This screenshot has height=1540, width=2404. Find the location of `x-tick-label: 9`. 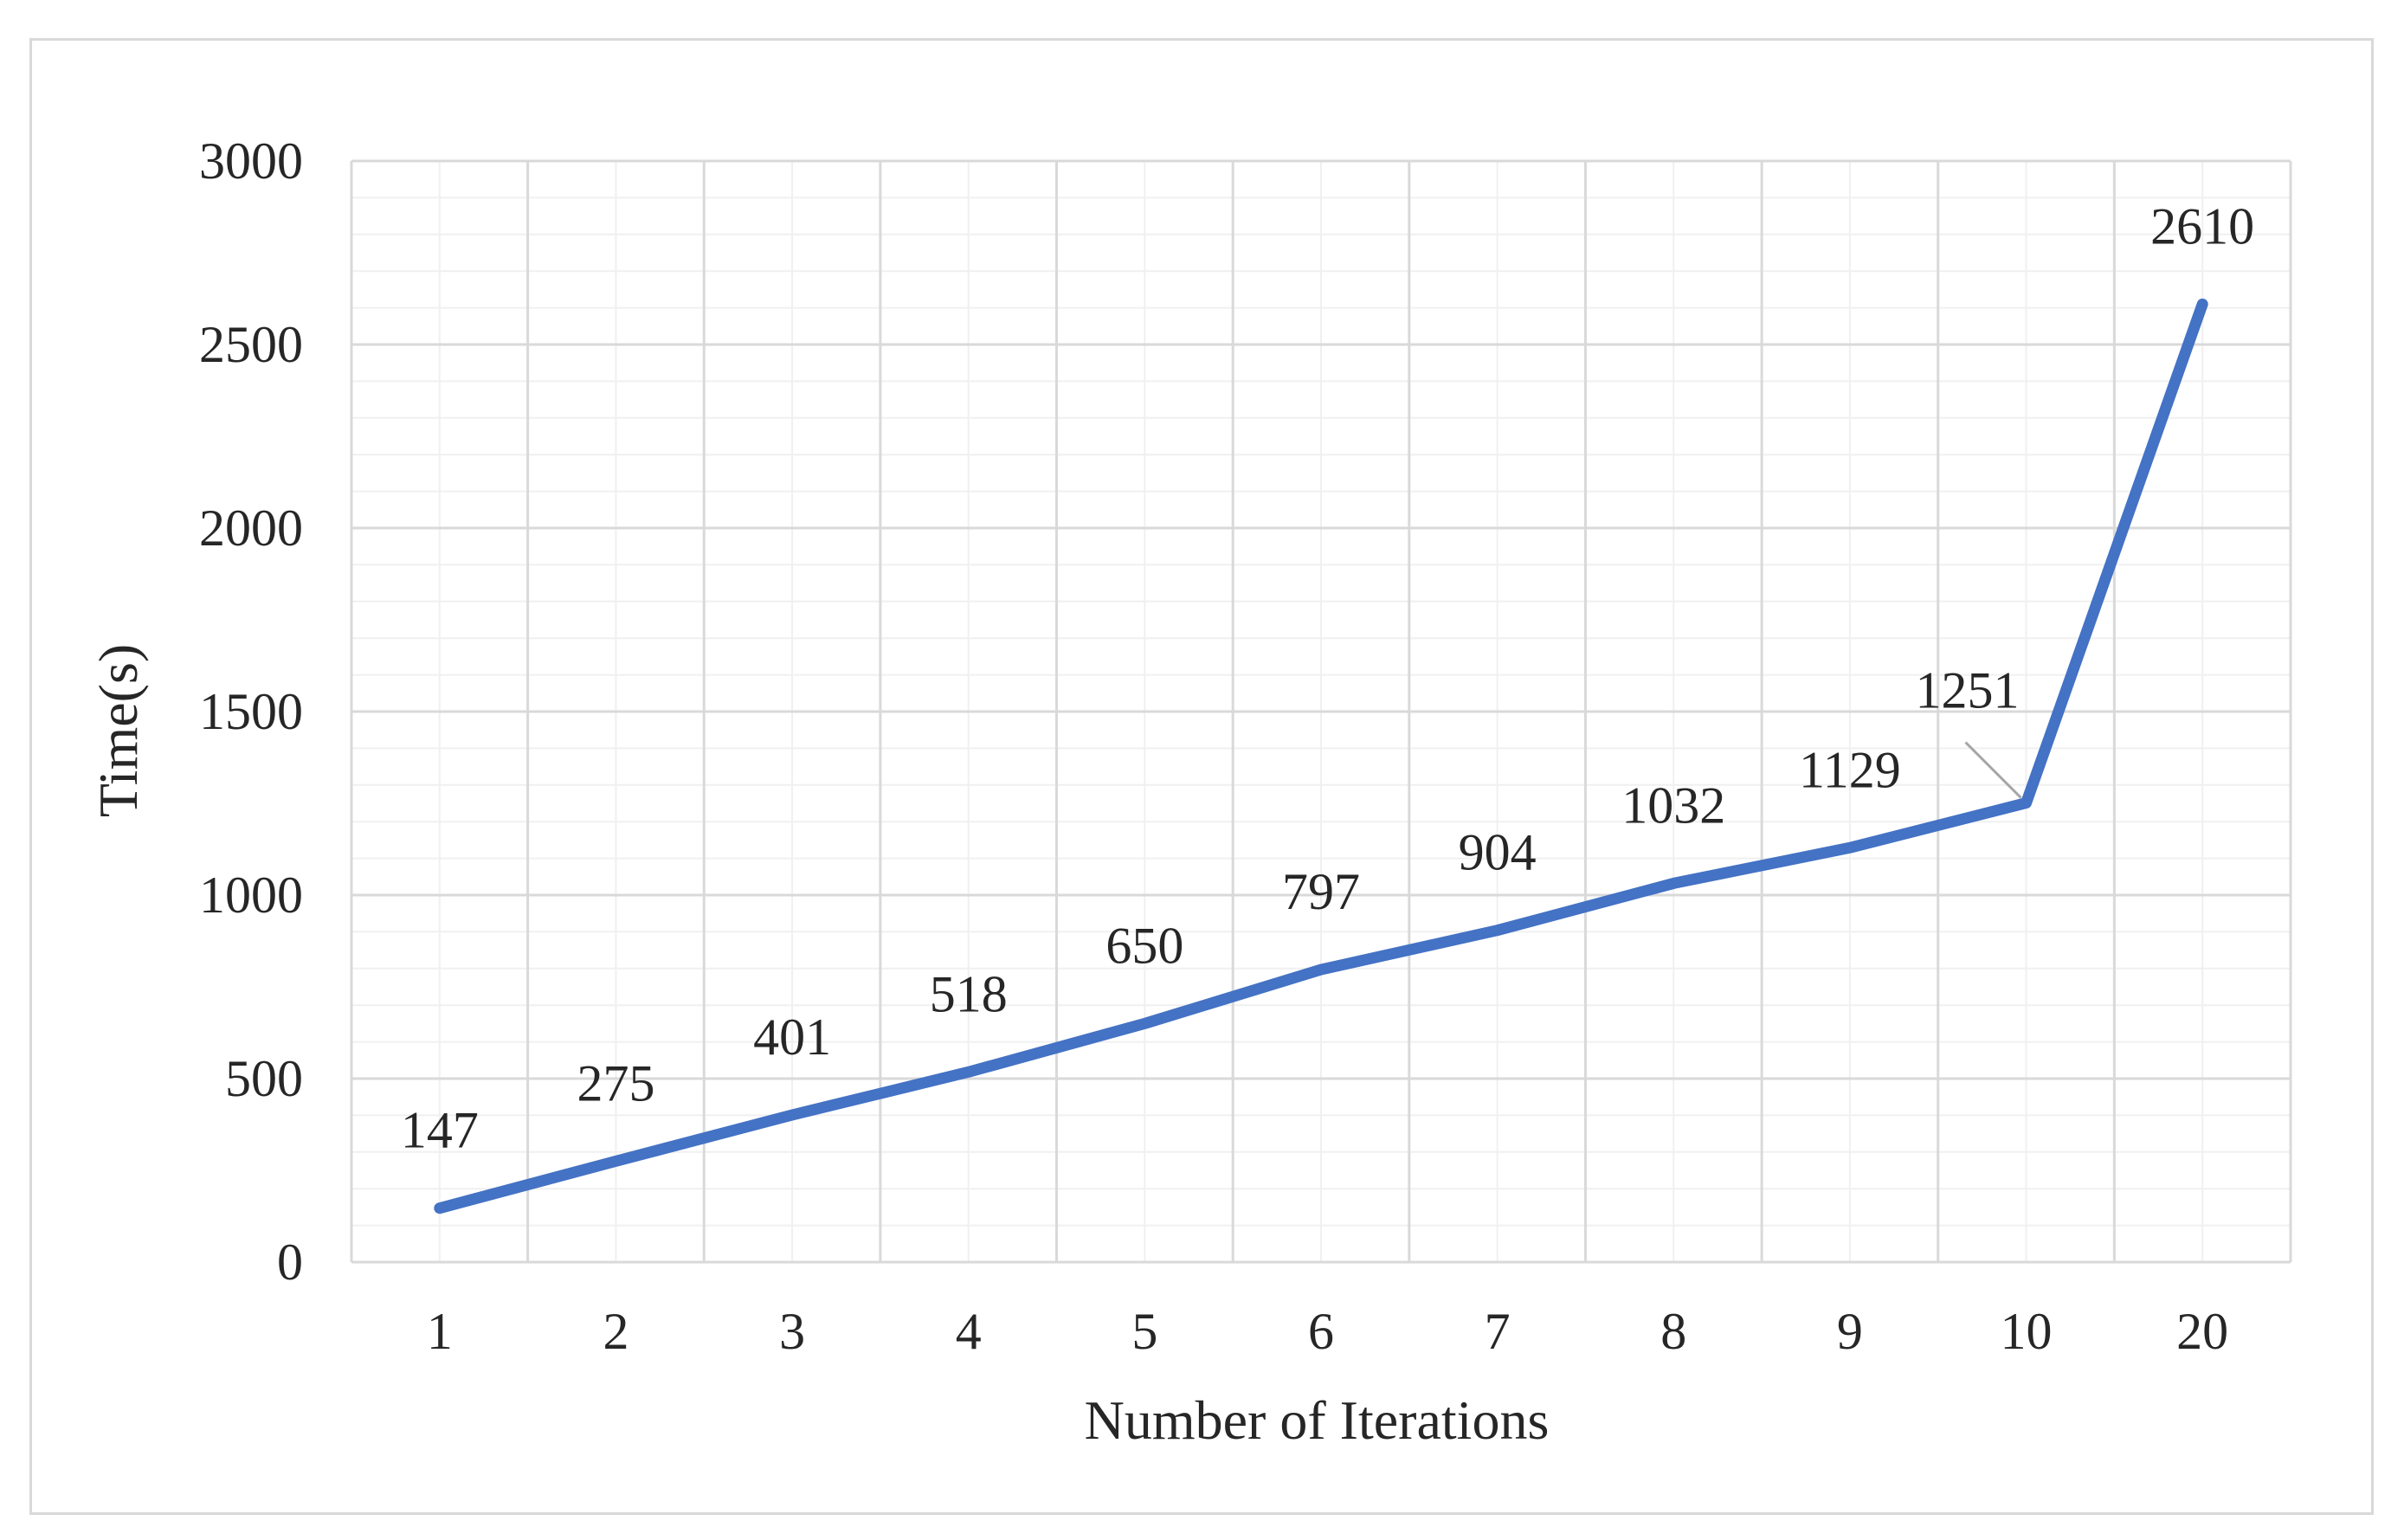

x-tick-label: 9 is located at coordinates (1850, 1331).